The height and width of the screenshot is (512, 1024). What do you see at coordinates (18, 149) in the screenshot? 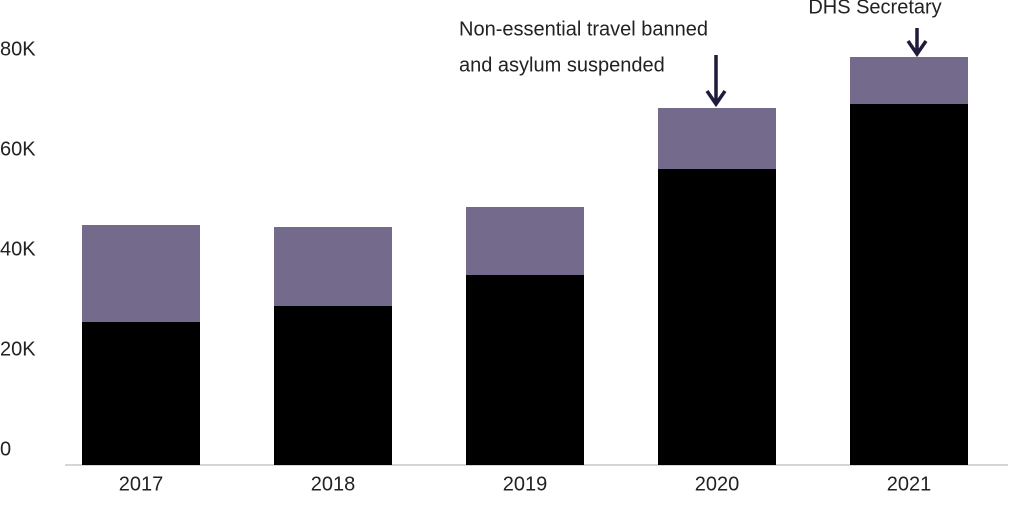
I see `y-tick-label: 60K` at bounding box center [18, 149].